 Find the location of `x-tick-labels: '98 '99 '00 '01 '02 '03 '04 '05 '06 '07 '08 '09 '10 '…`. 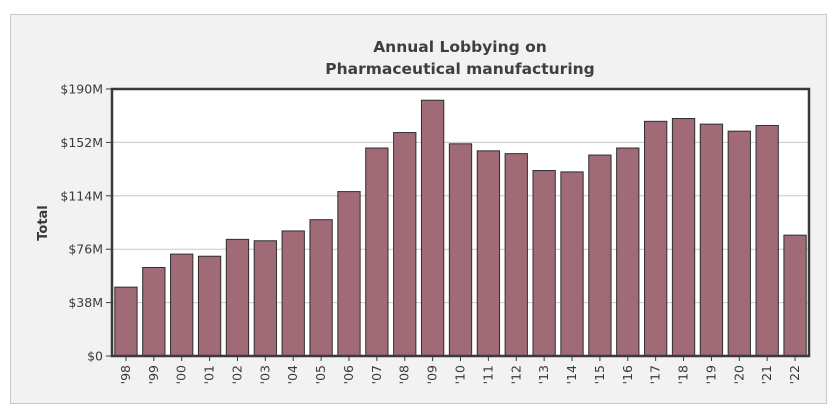

x-tick-labels: '98 '99 '00 '01 '02 '03 '04 '05 '06 '07 '08 '09 '10 '… is located at coordinates (460, 374).